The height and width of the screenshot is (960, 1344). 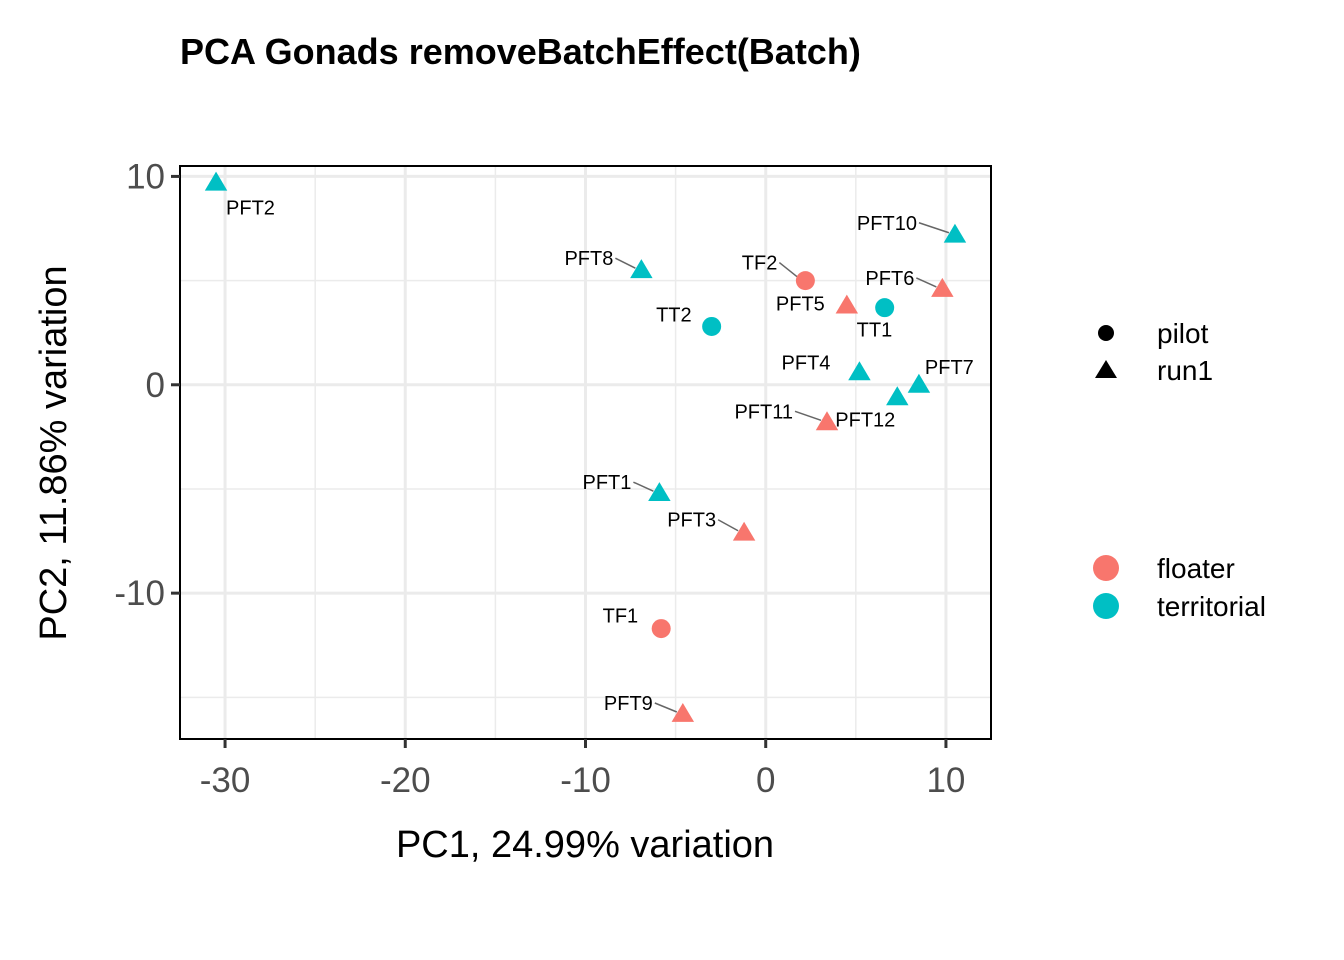 What do you see at coordinates (1106, 568) in the screenshot?
I see `legend-key-floater` at bounding box center [1106, 568].